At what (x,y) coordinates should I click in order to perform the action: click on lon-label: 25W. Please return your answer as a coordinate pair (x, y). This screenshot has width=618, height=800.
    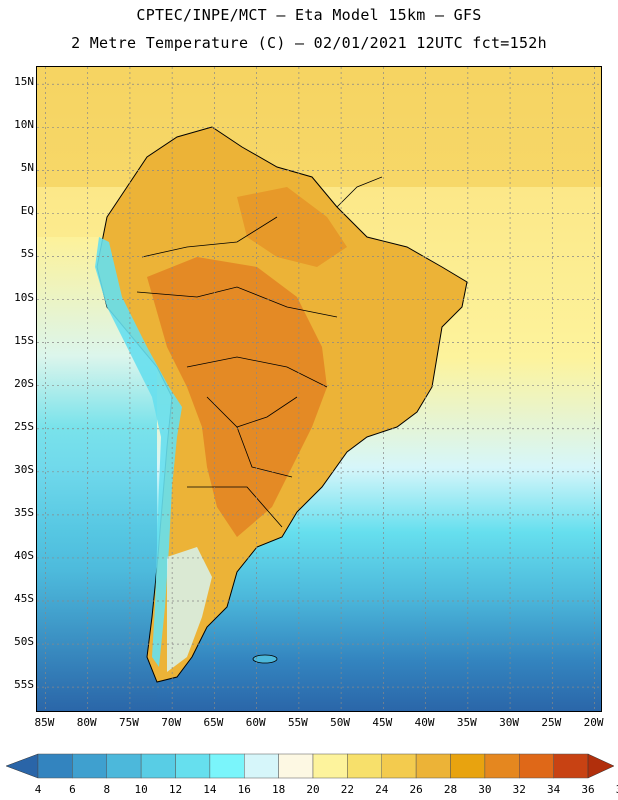
    Looking at the image, I should click on (551, 722).